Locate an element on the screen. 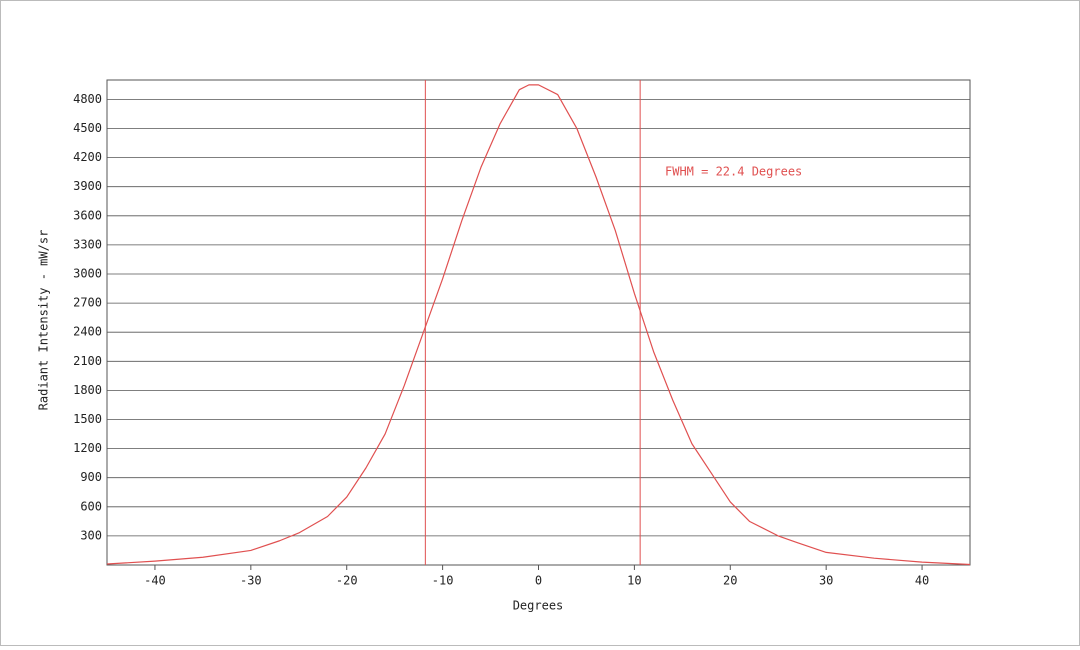 The height and width of the screenshot is (650, 1080). x-tick-label: -20 is located at coordinates (347, 581).